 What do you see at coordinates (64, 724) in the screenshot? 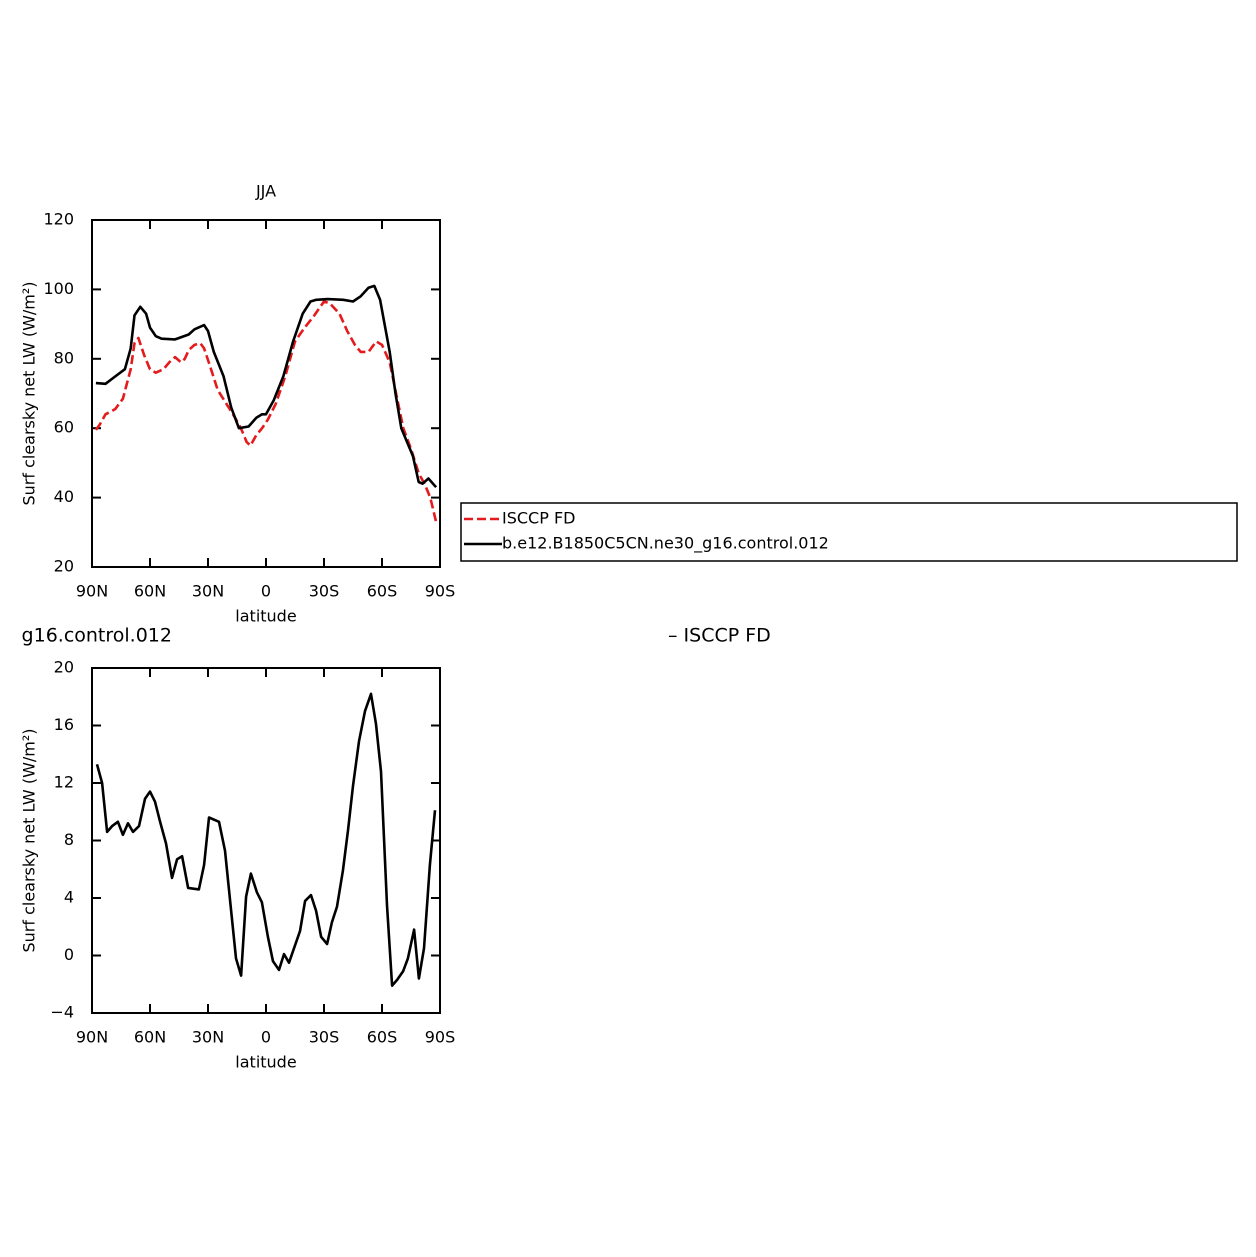
I see `y-tick-label: 16` at bounding box center [64, 724].